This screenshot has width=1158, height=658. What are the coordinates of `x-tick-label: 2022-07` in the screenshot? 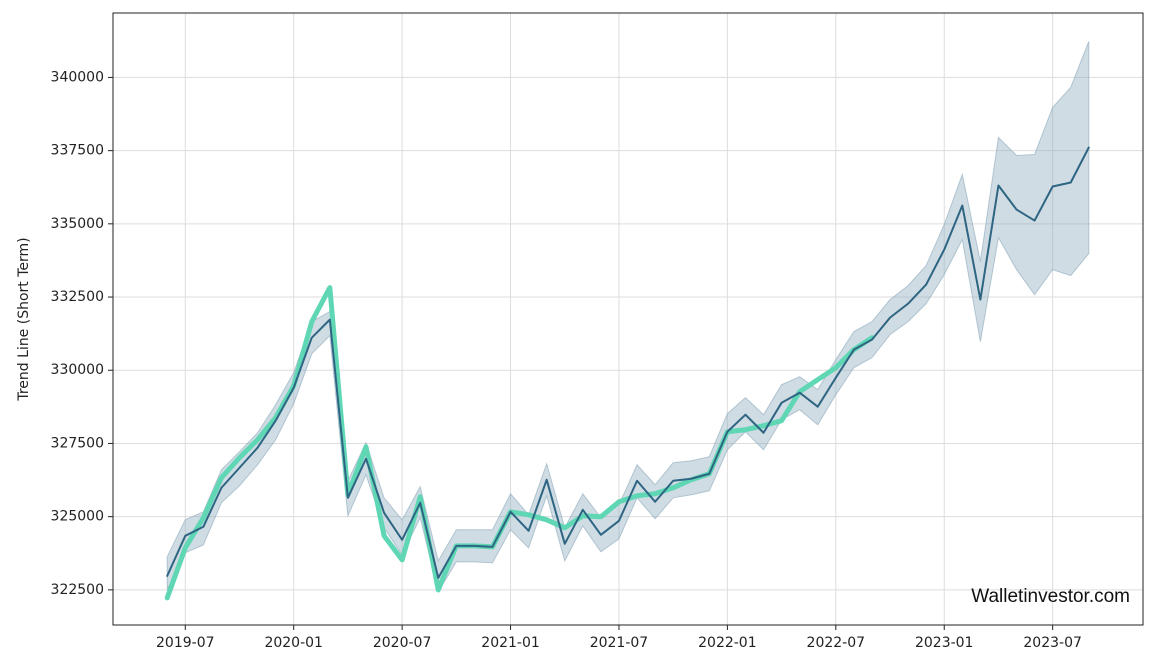 It's located at (836, 643).